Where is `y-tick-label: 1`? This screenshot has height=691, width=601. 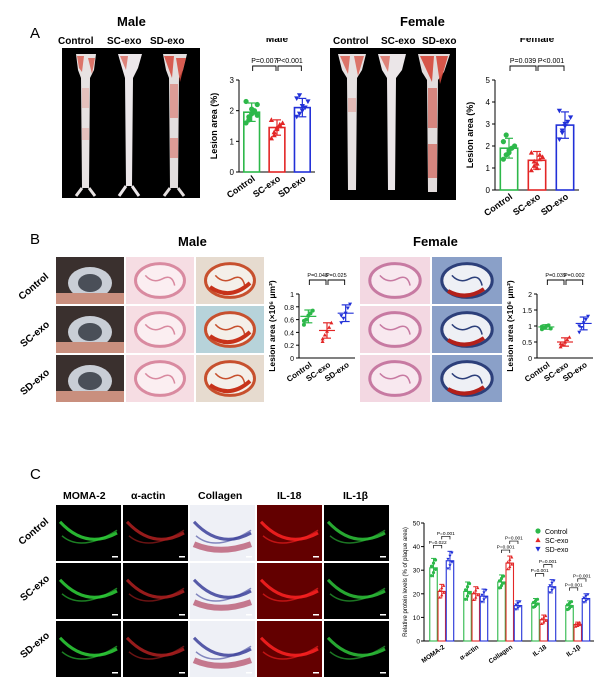 y-tick-label: 1 is located at coordinates (488, 168).